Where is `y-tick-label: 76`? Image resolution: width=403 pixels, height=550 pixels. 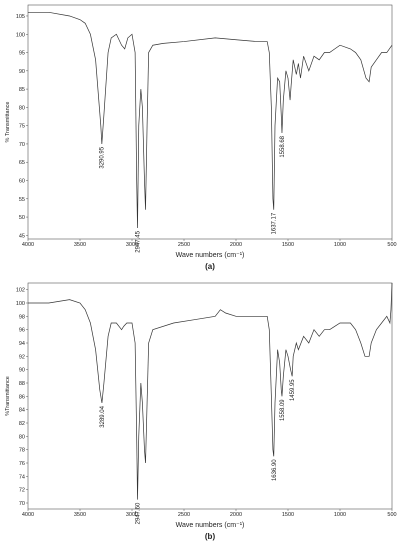 y-tick-label: 76 is located at coordinates (22, 464).